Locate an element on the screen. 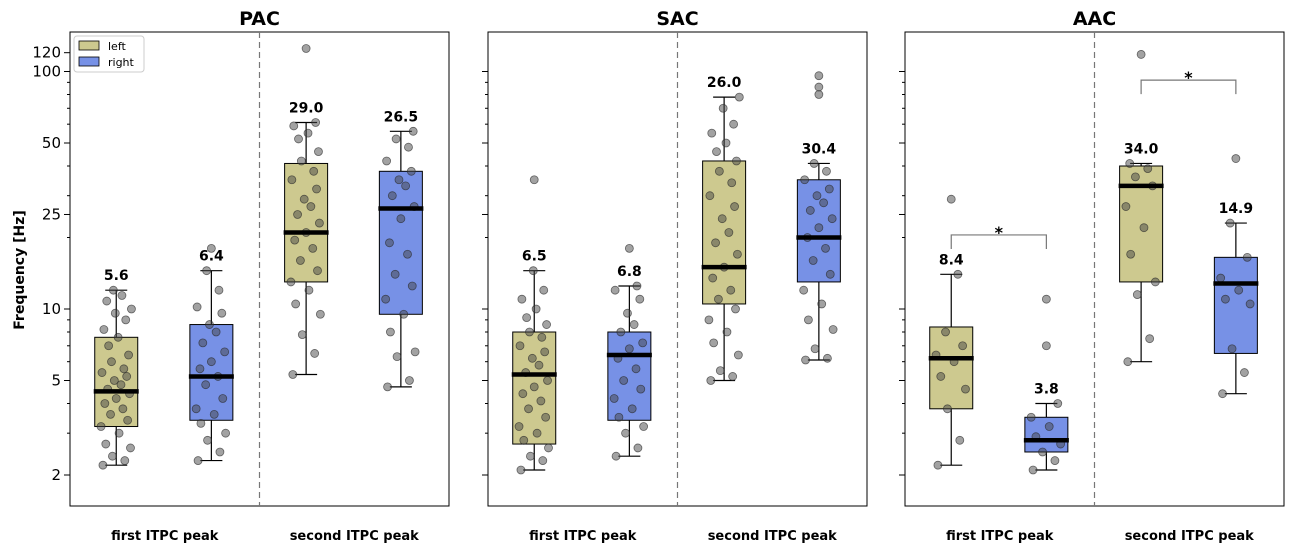 Image resolution: width=1290 pixels, height=548 pixels. legend-label-right: right is located at coordinates (121, 62).